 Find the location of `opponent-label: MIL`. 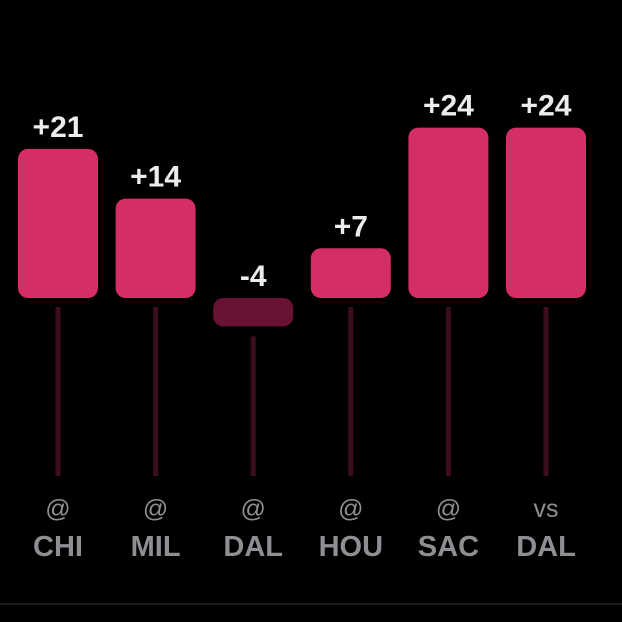

opponent-label: MIL is located at coordinates (156, 547).